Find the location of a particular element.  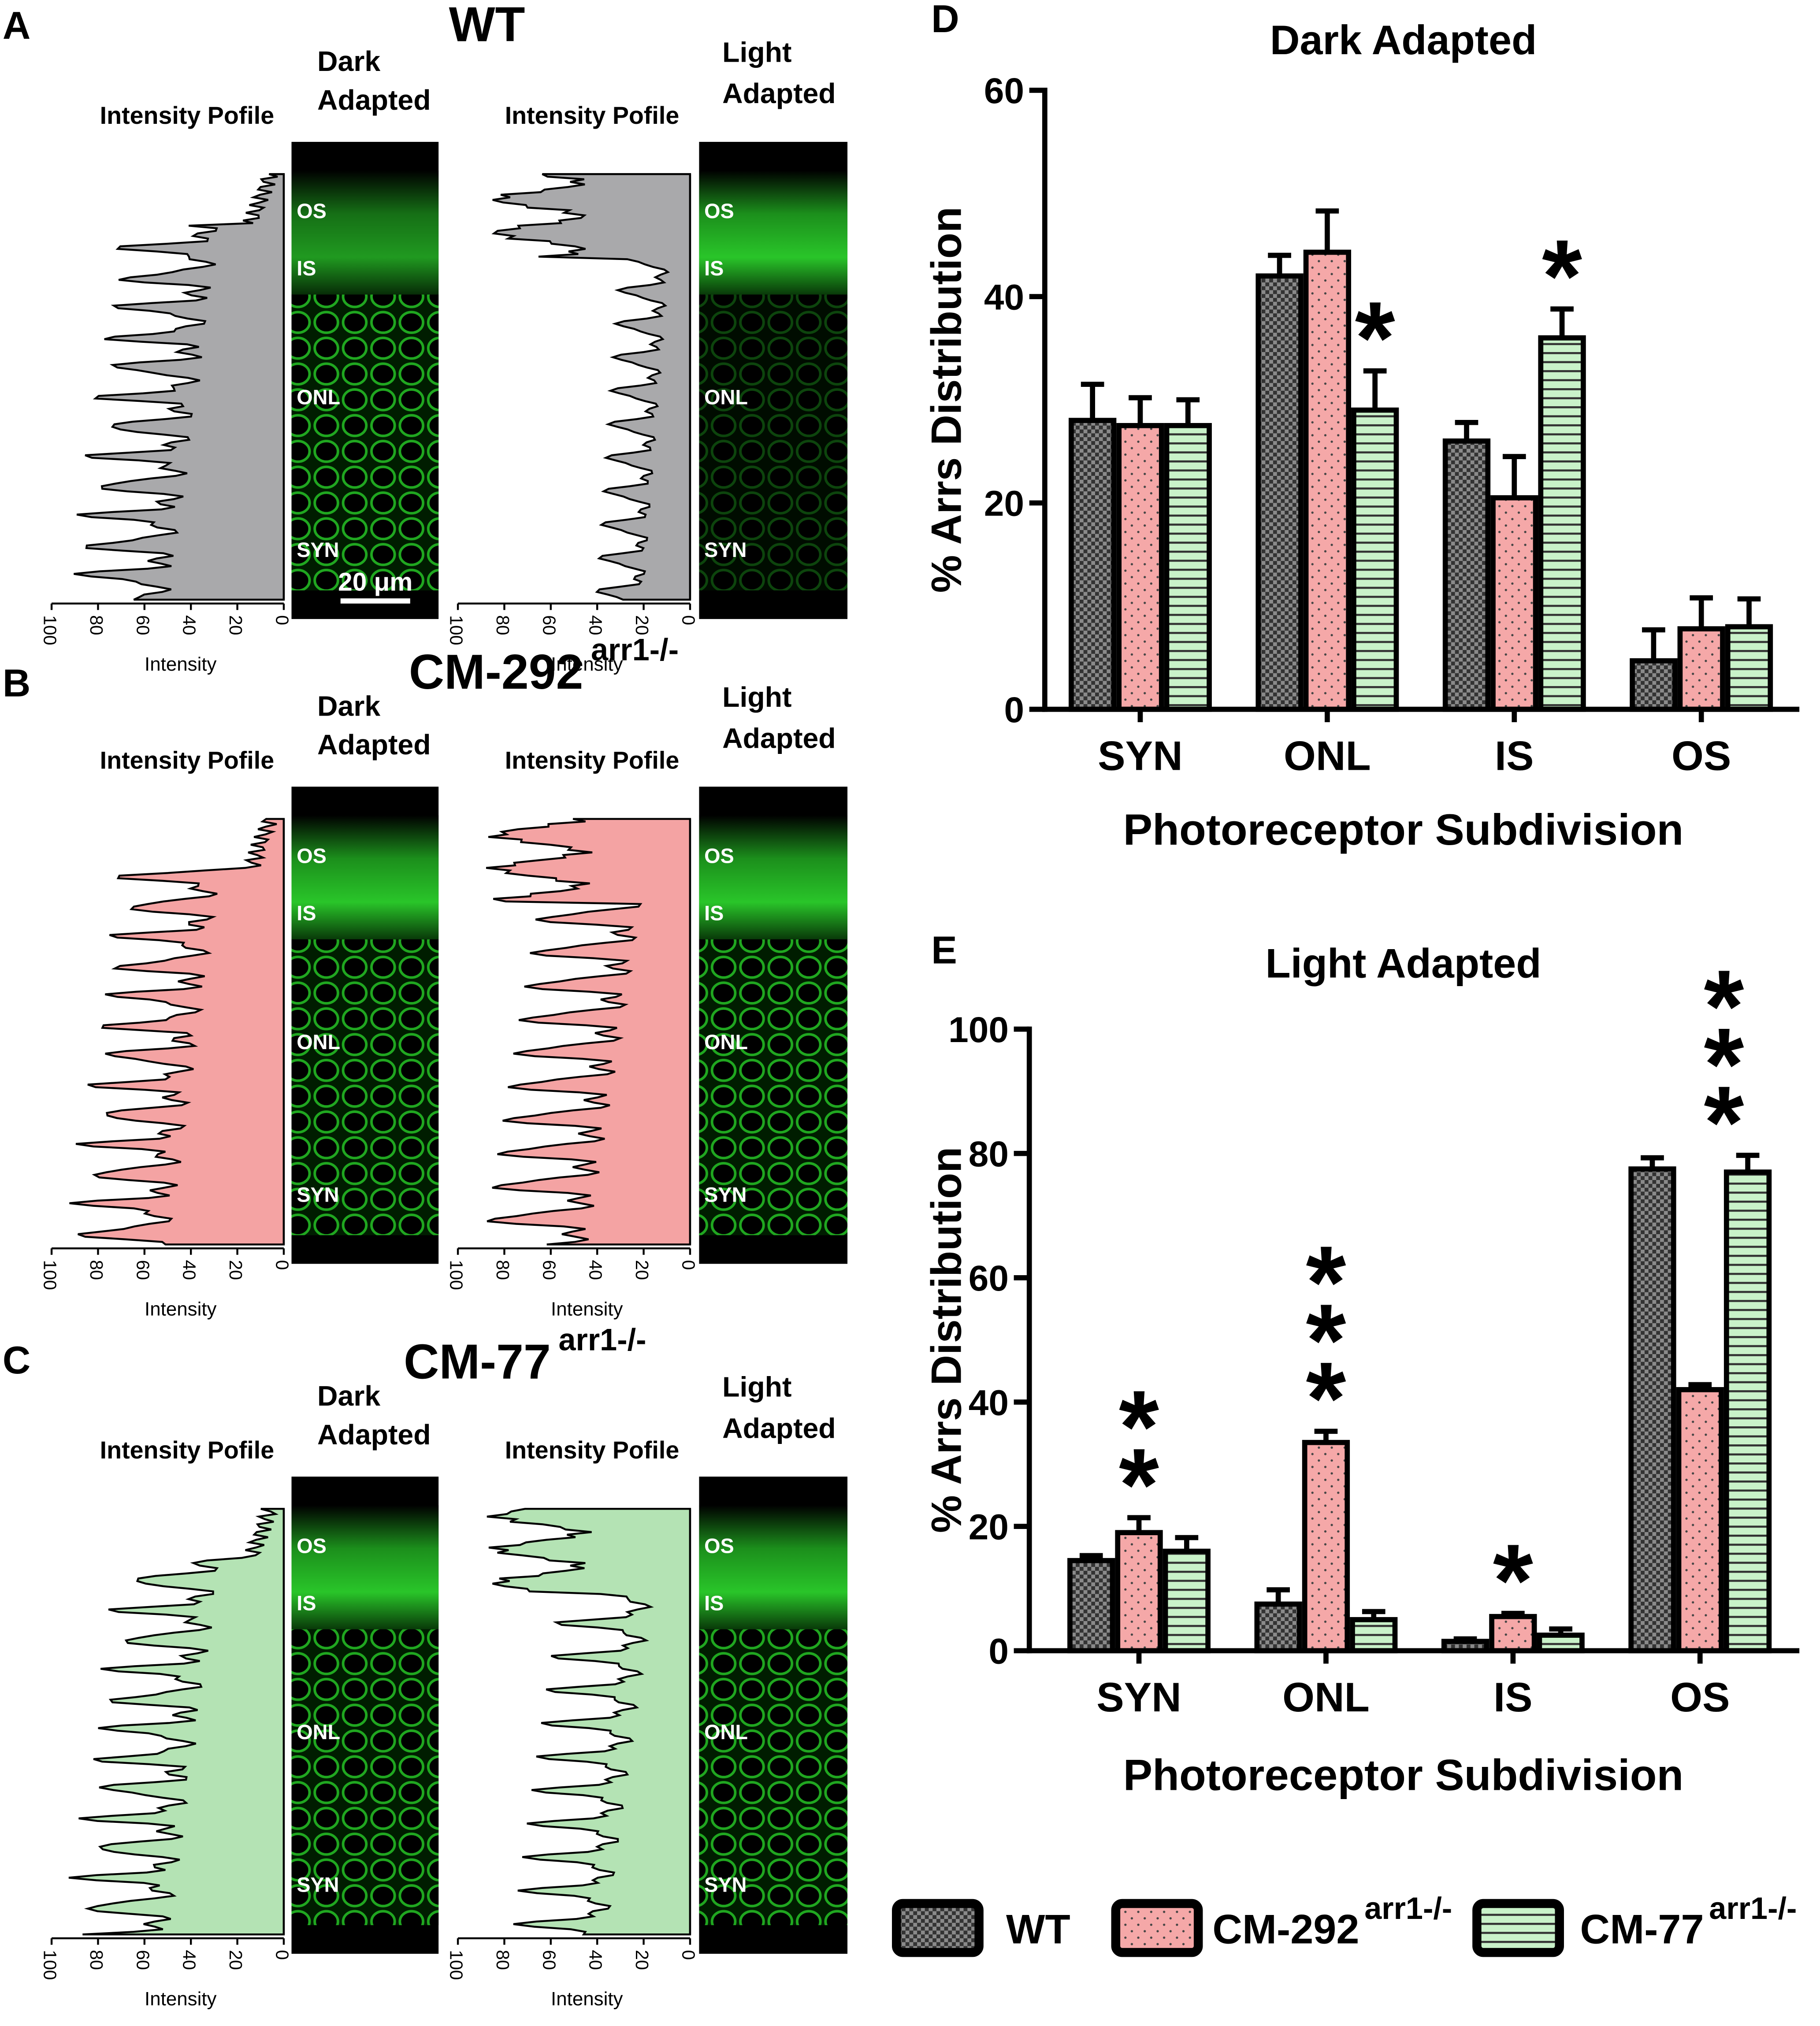

x-axis-label: Photoreceptor Subdivision is located at coordinates (1403, 1775).